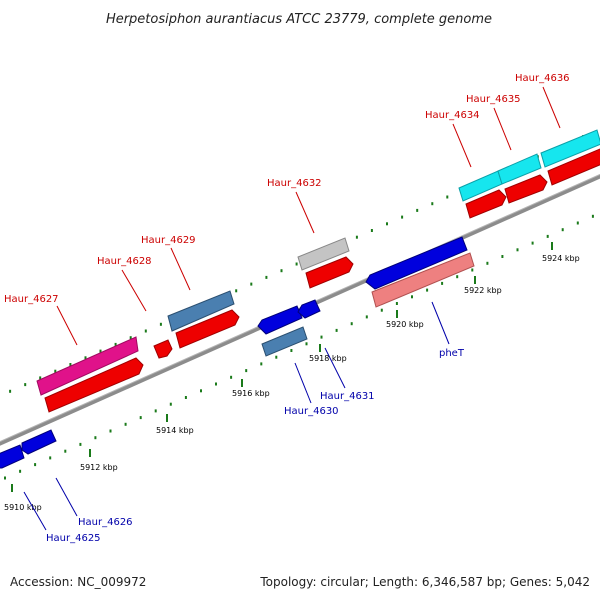 The width and height of the screenshot is (600, 600). I want to click on label-haur-4630: Haur_4630, so click(311, 411).